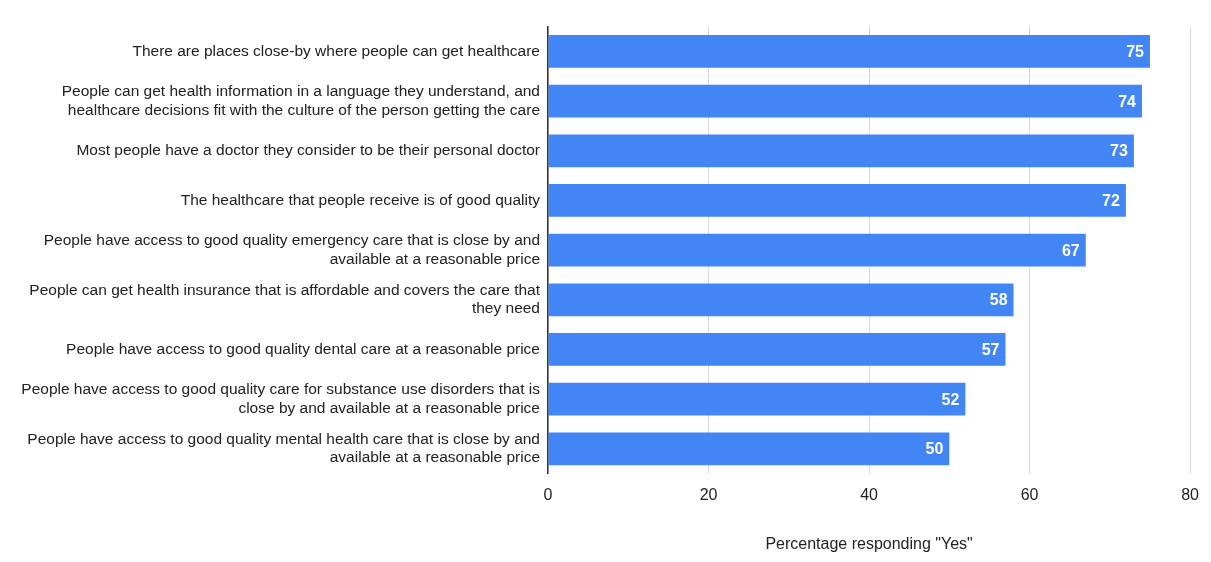  What do you see at coordinates (1190, 494) in the screenshot?
I see `x-tick-label: 80` at bounding box center [1190, 494].